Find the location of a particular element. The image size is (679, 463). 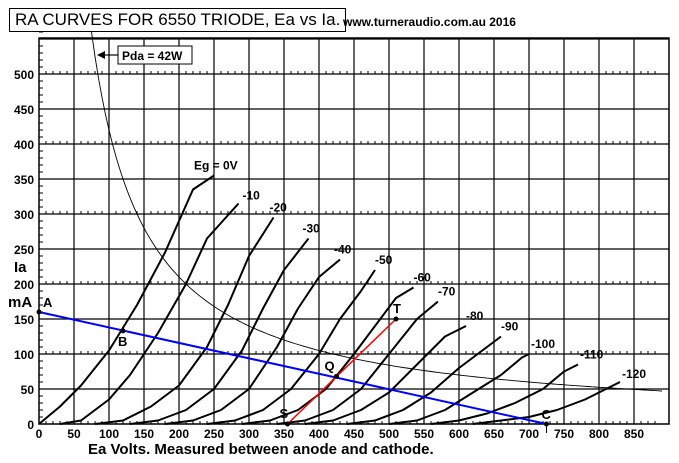

curve-label: -90 is located at coordinates (510, 327).